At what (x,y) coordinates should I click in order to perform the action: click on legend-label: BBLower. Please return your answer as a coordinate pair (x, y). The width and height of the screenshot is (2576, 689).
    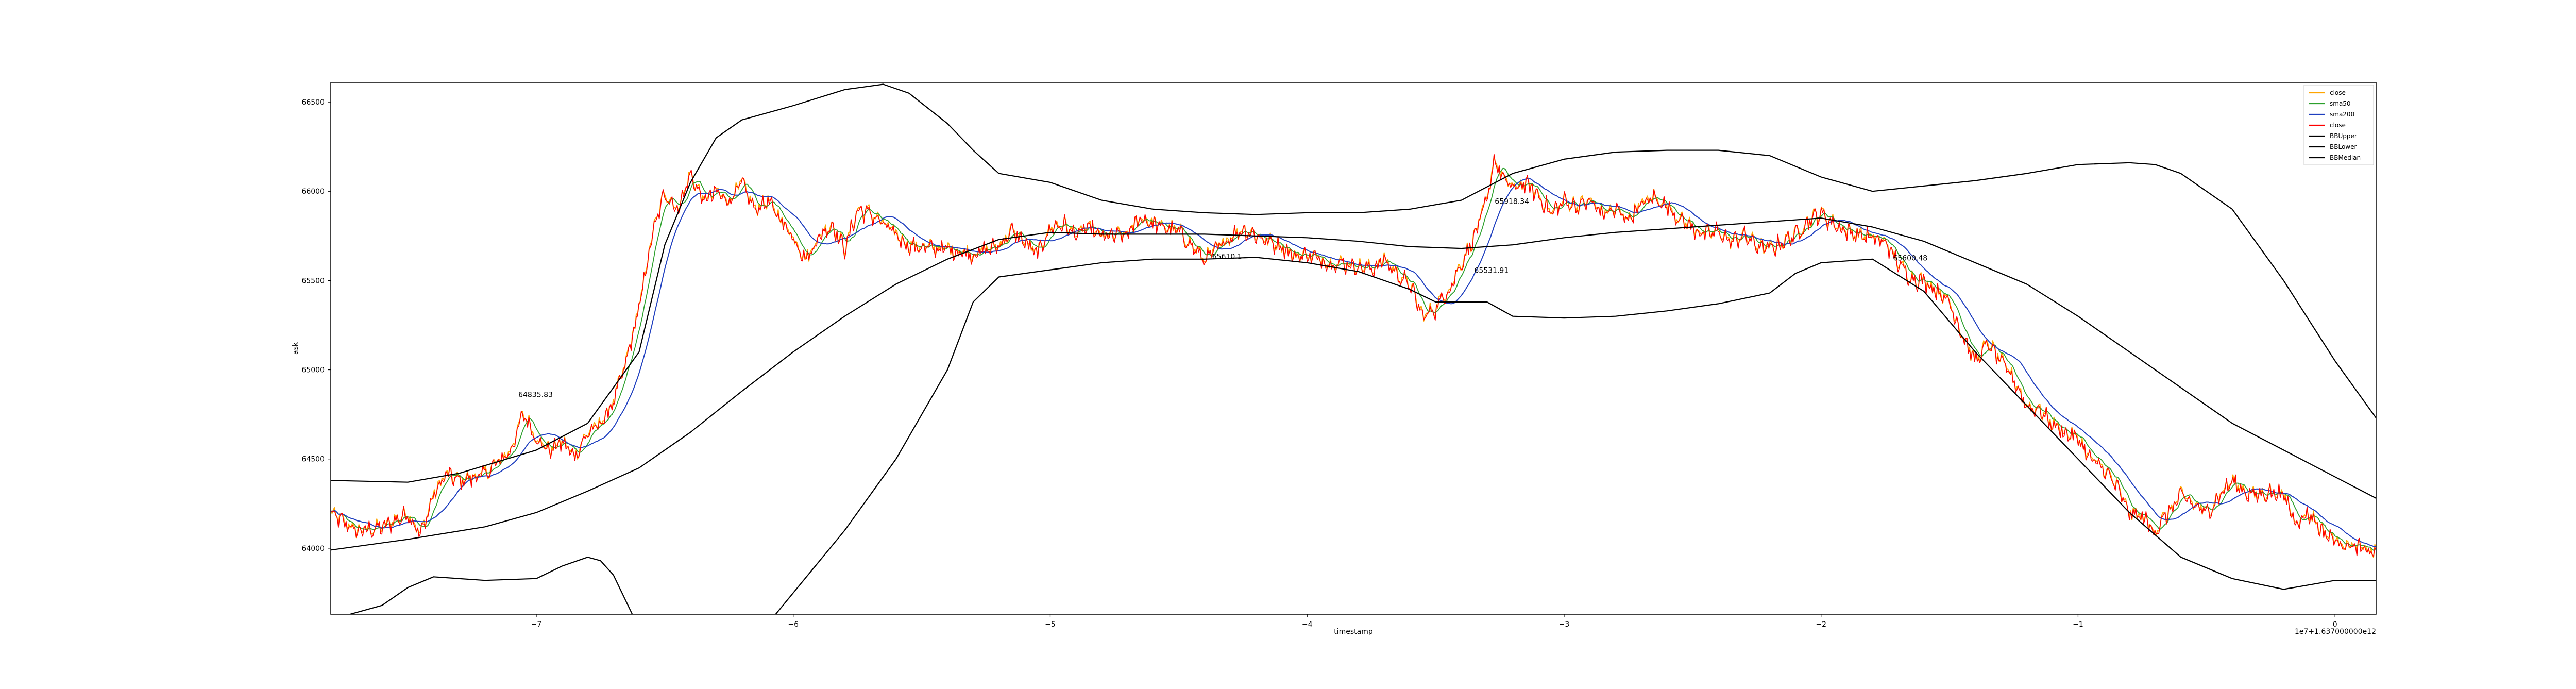
    Looking at the image, I should click on (2343, 146).